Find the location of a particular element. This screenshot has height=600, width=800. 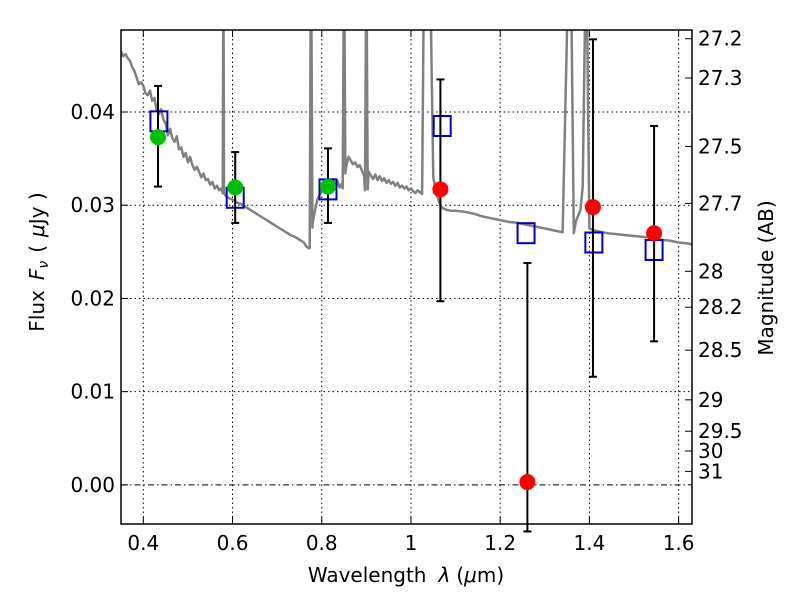

y2-axis-label: Magnitude (AB) is located at coordinates (766, 277).